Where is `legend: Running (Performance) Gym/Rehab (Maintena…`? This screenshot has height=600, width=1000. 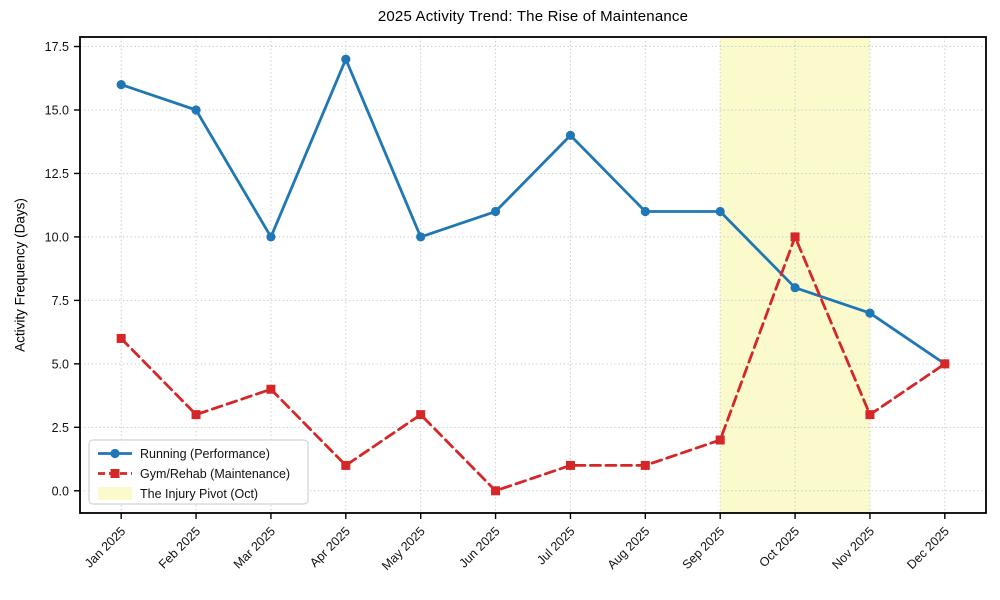 legend: Running (Performance) Gym/Rehab (Maintena… is located at coordinates (198, 472).